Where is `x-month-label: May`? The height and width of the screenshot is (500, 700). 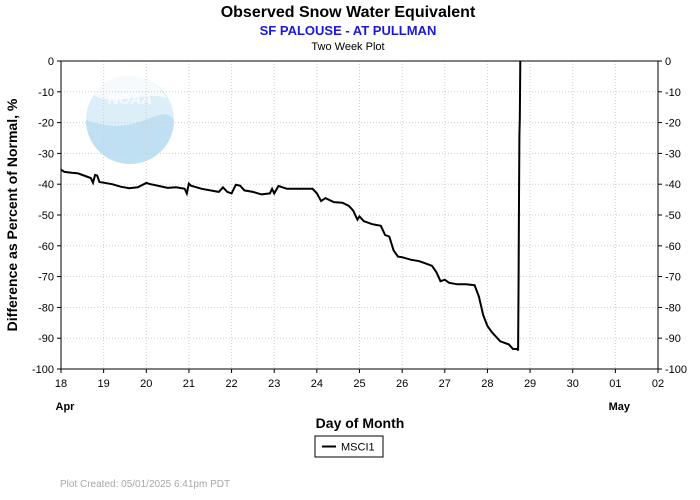 x-month-label: May is located at coordinates (620, 407).